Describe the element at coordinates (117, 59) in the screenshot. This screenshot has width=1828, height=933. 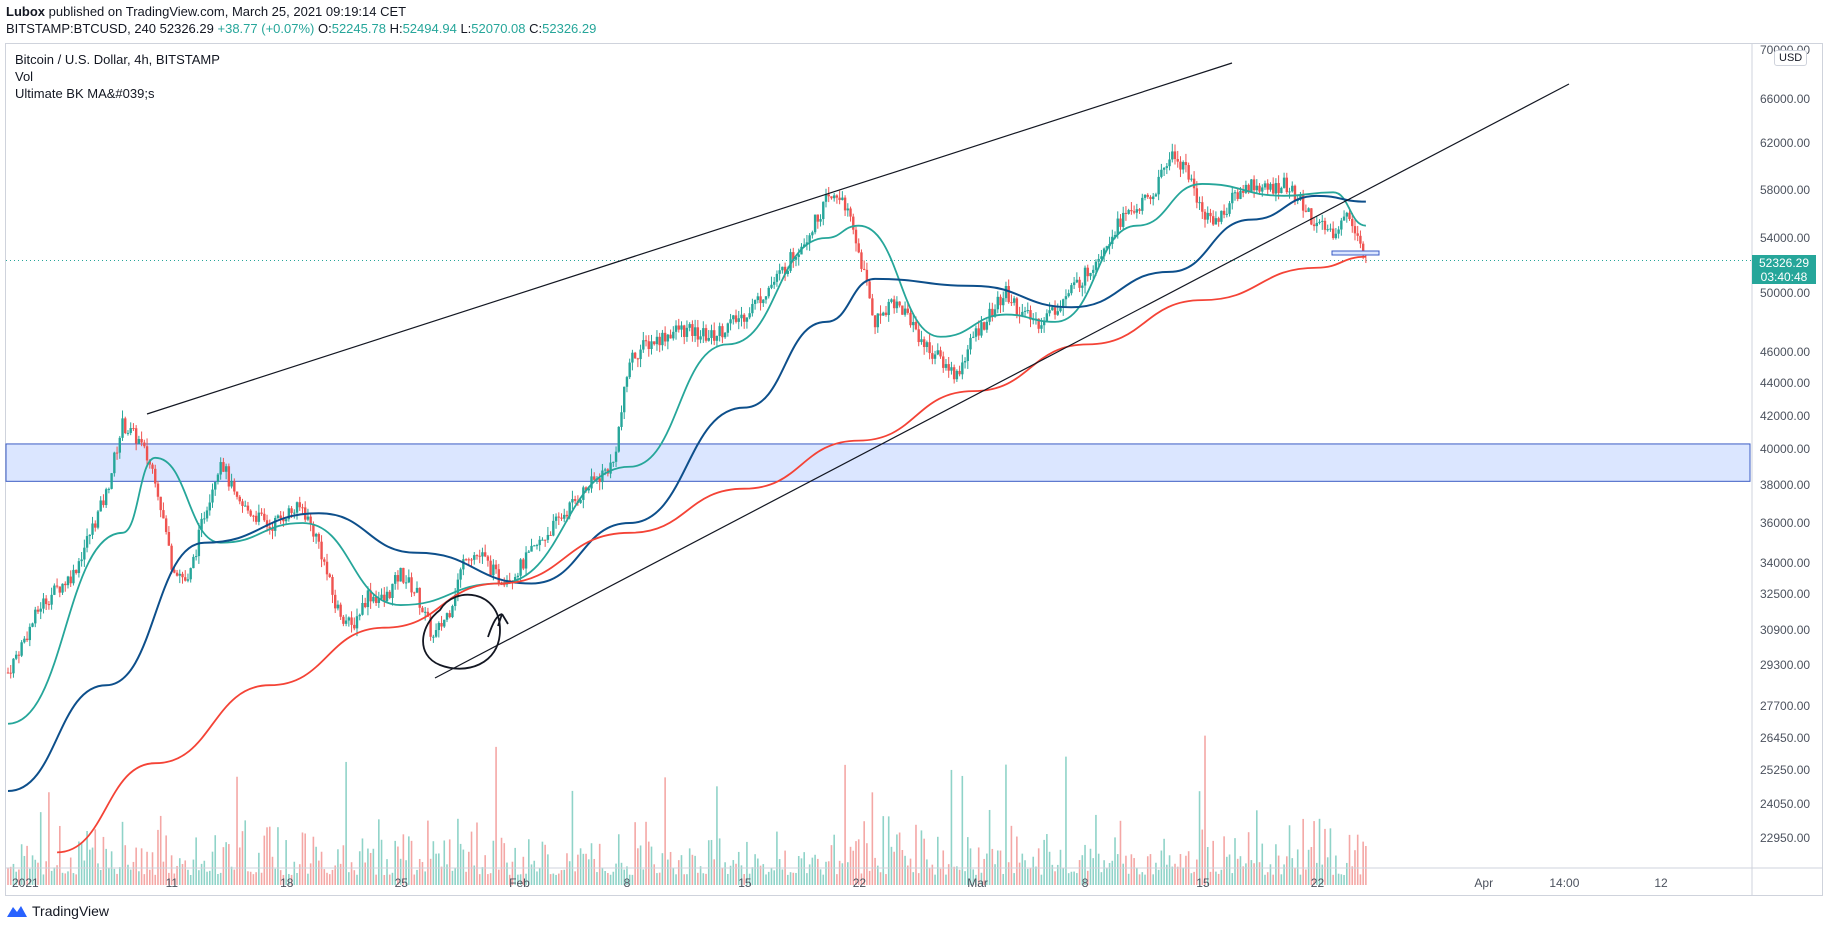
I see `legend-title: Bitcoin / U.S. Dollar, 4h, BITSTAMP` at that location.